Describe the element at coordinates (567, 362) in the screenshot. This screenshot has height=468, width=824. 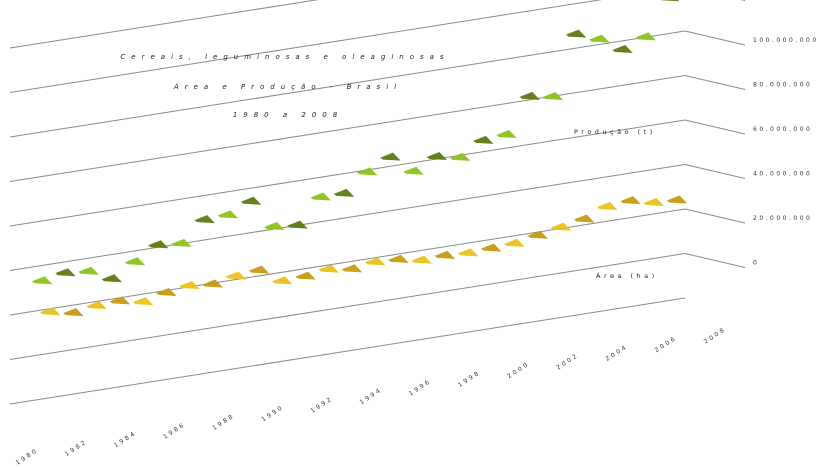
I see `x-tick-label: 2002` at that location.